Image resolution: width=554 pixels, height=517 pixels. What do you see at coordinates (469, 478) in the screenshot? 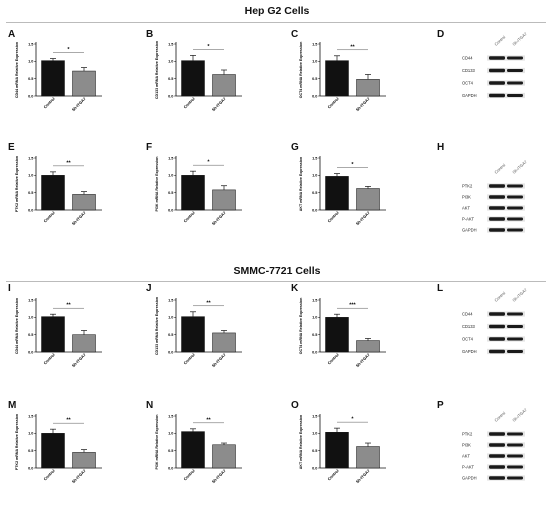
I see `blot-row-label: GAPDH` at bounding box center [469, 478].